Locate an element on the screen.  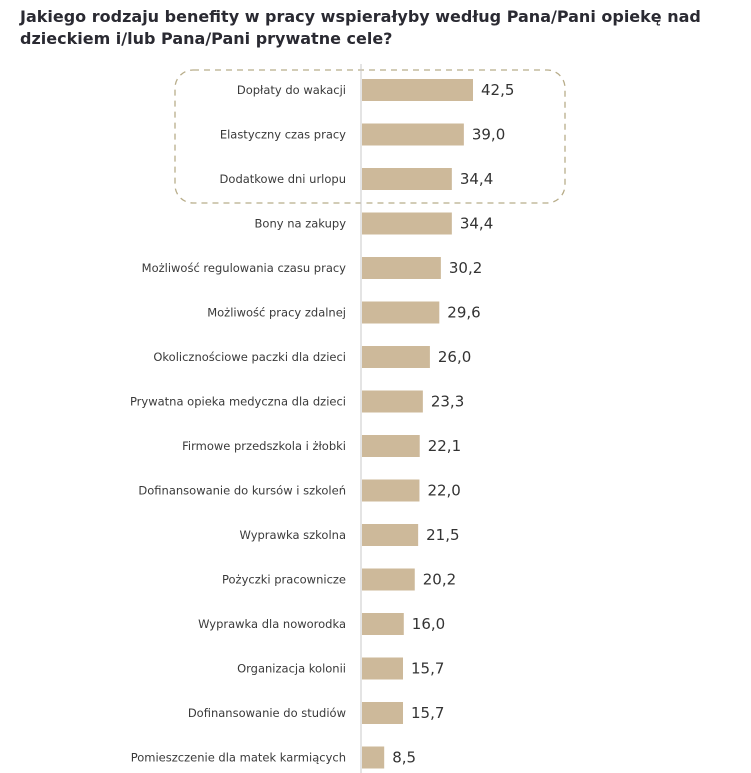
category-label: Organizacja kolonii is located at coordinates (291, 669).